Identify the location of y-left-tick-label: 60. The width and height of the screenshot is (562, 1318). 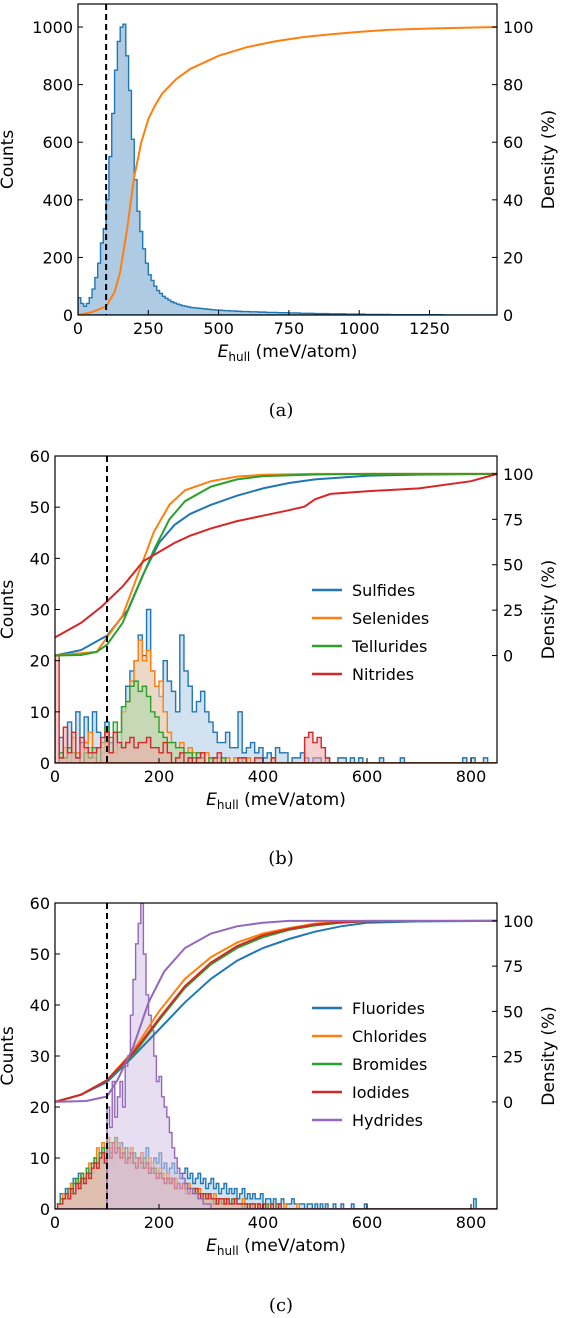
(40, 456).